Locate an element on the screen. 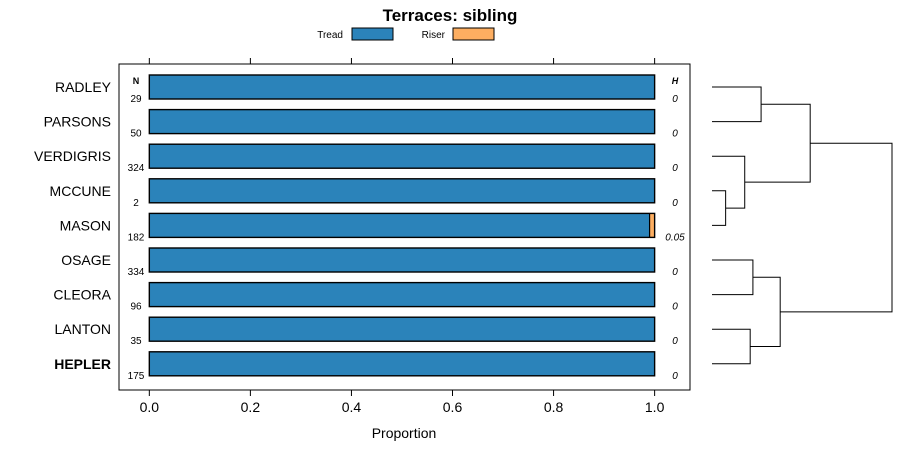 This screenshot has height=460, width=900. legend-label-riser: Riser is located at coordinates (434, 35).